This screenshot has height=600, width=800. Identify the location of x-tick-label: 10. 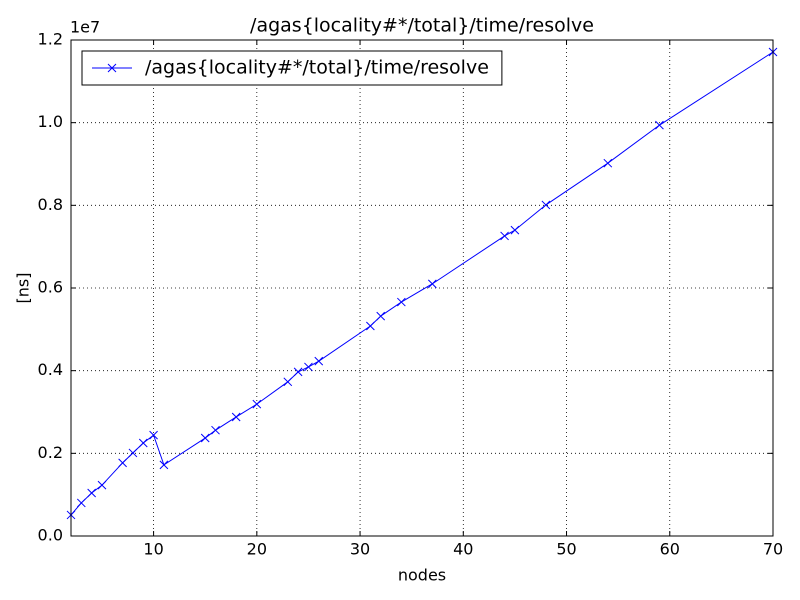
(153, 549).